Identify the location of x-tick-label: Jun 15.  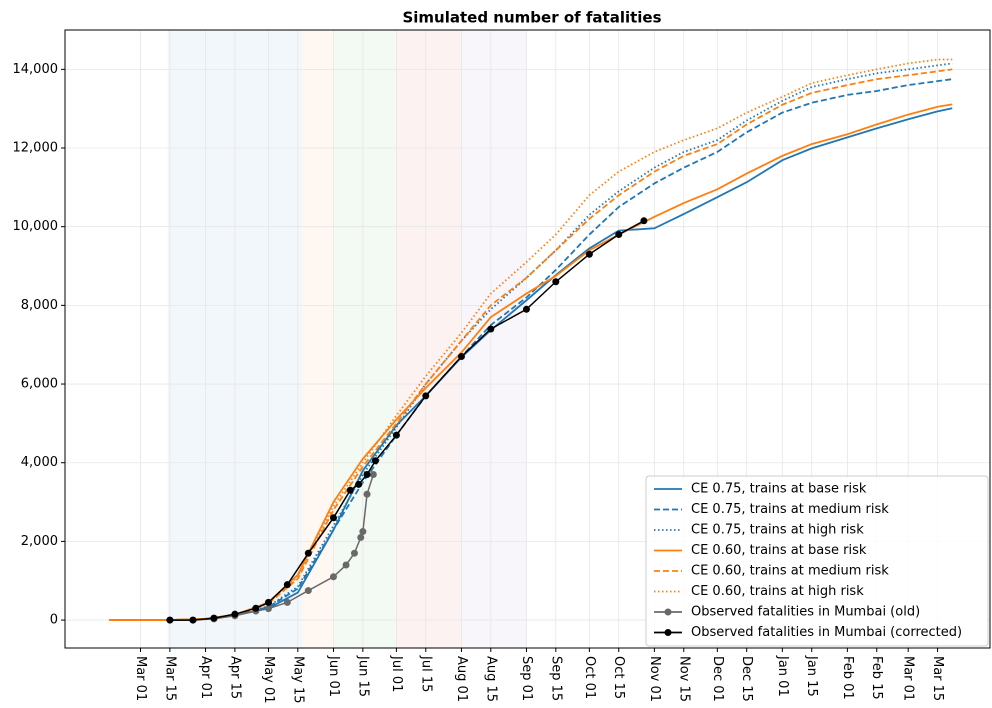
(362, 676).